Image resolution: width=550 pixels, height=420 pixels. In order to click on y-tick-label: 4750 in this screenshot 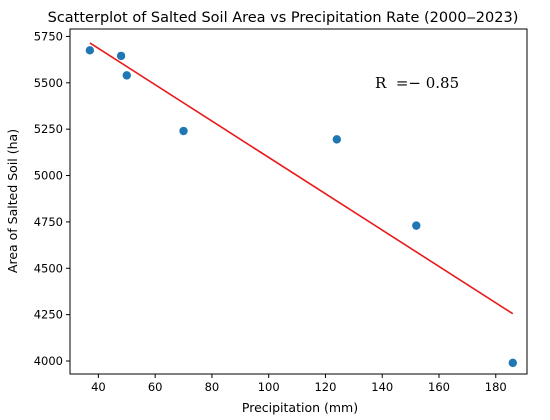, I will do `click(48, 222)`.